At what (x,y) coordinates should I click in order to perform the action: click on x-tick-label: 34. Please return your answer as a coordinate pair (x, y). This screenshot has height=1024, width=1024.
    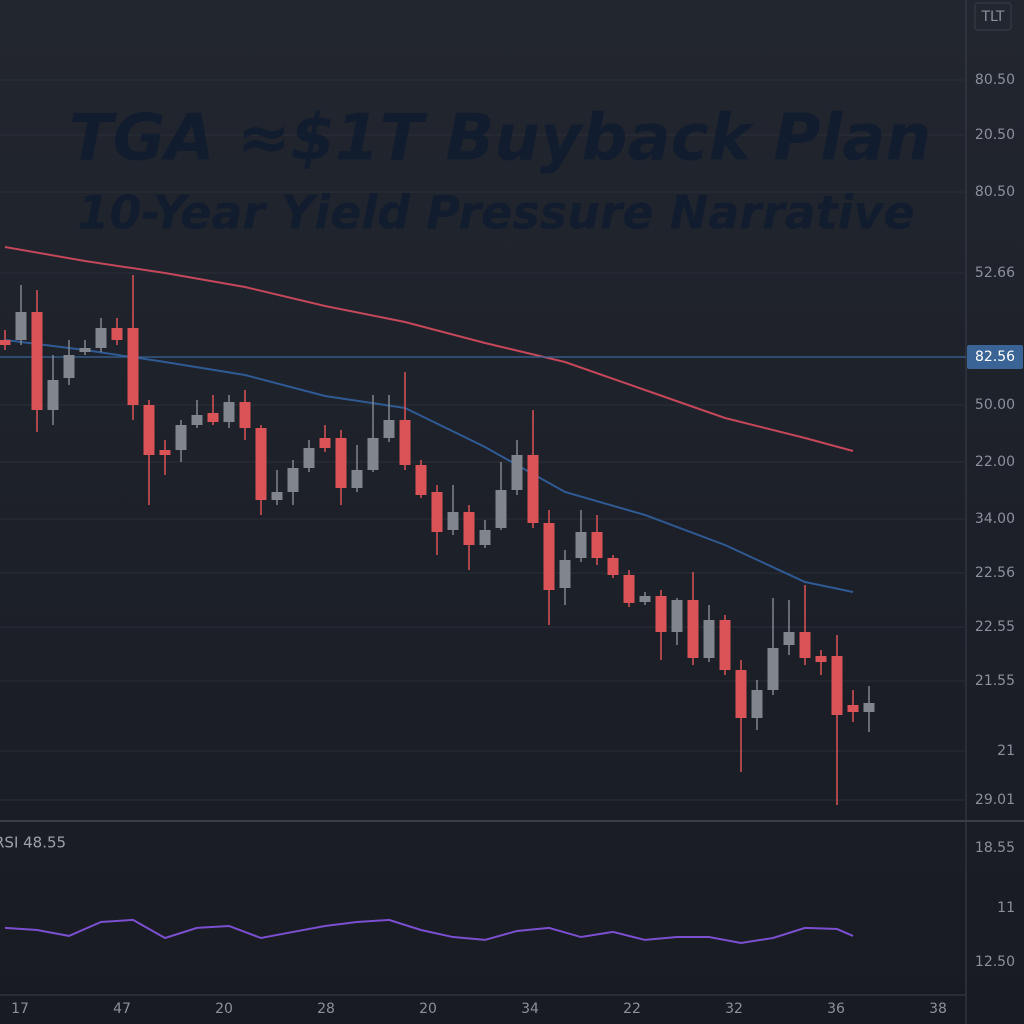
    Looking at the image, I should click on (530, 1009).